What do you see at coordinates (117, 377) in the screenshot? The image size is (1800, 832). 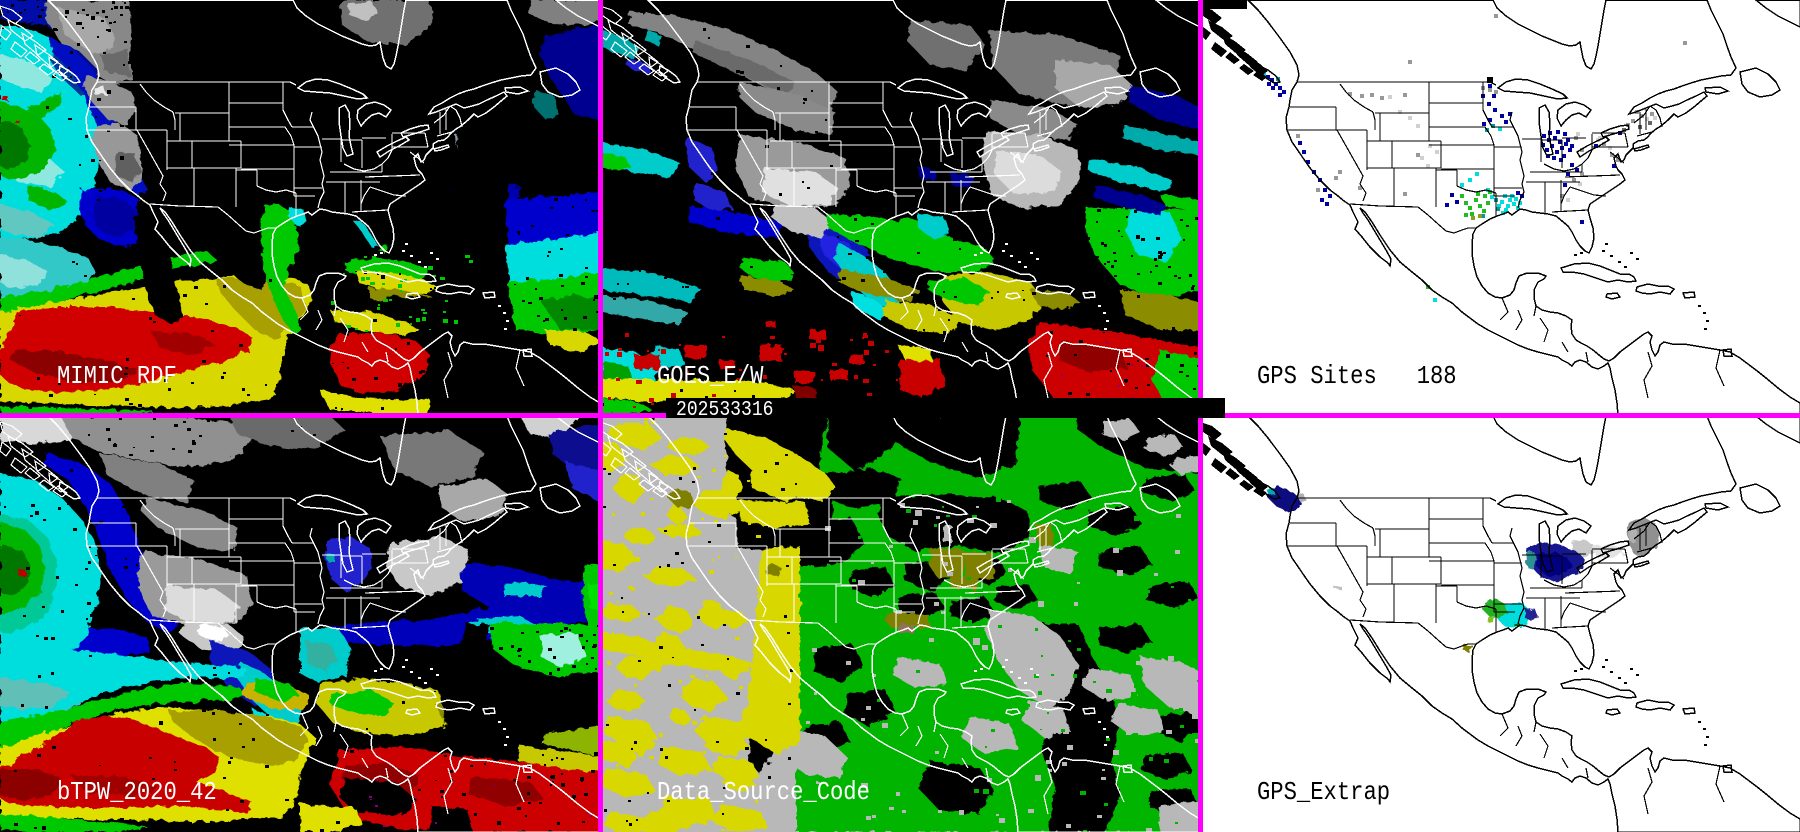 I see `svg-text: MIMIC RDF` at bounding box center [117, 377].